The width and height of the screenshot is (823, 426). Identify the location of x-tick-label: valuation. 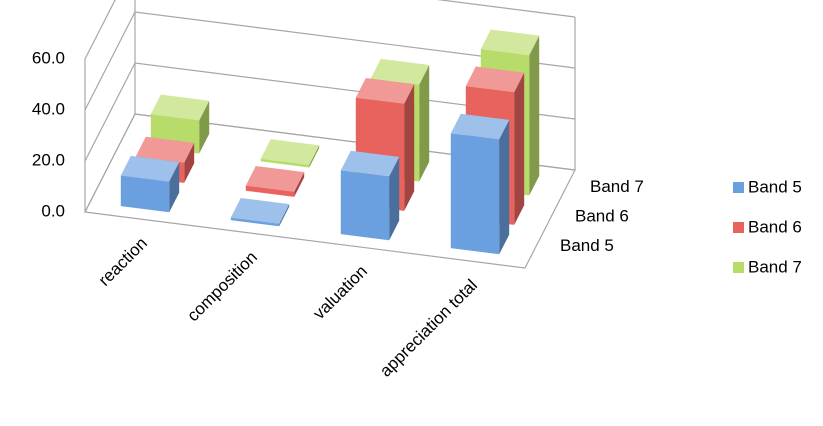
(340, 293).